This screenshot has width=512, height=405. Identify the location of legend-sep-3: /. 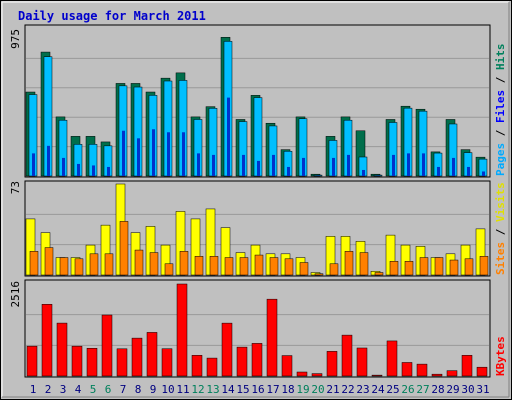
(500, 231).